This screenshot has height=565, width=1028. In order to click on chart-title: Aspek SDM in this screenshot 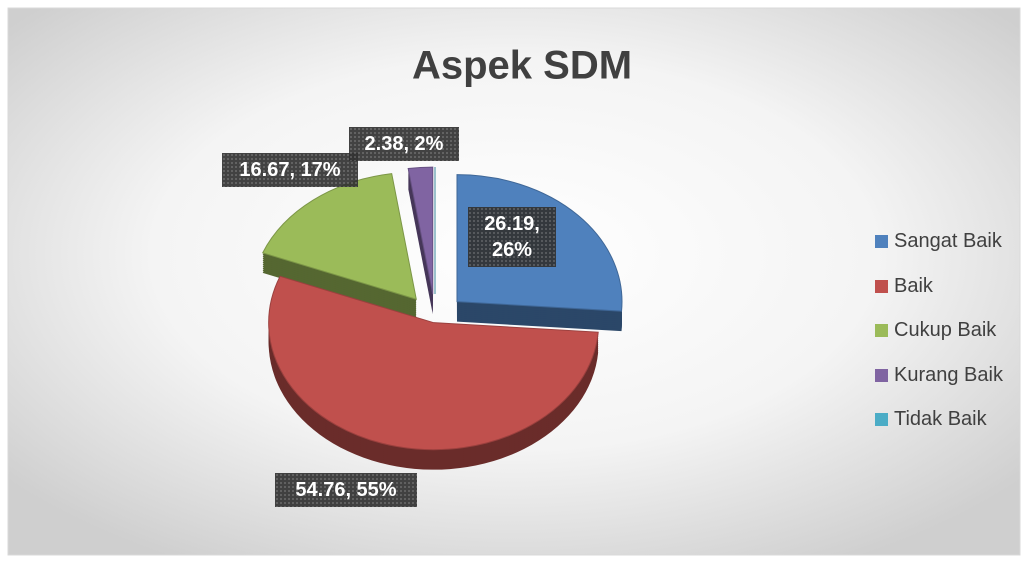, I will do `click(522, 66)`.